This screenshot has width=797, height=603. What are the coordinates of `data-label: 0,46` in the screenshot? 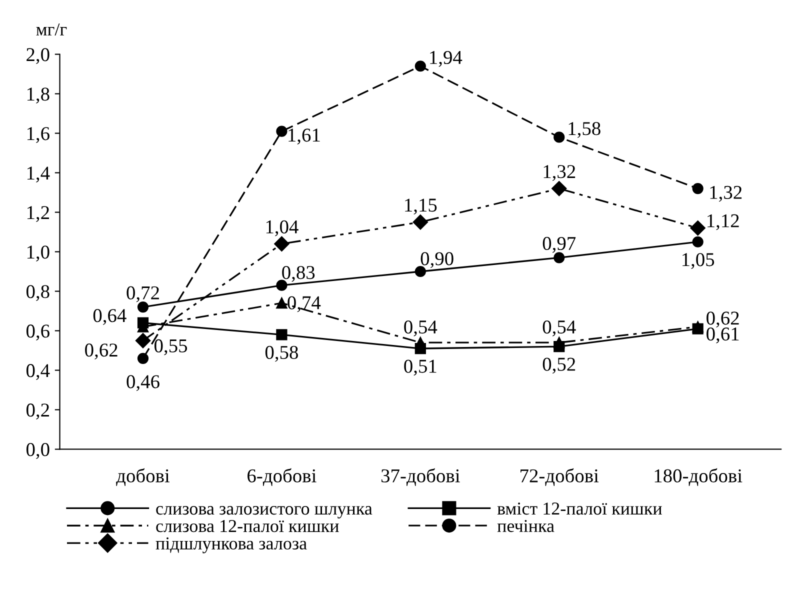 It's located at (143, 383).